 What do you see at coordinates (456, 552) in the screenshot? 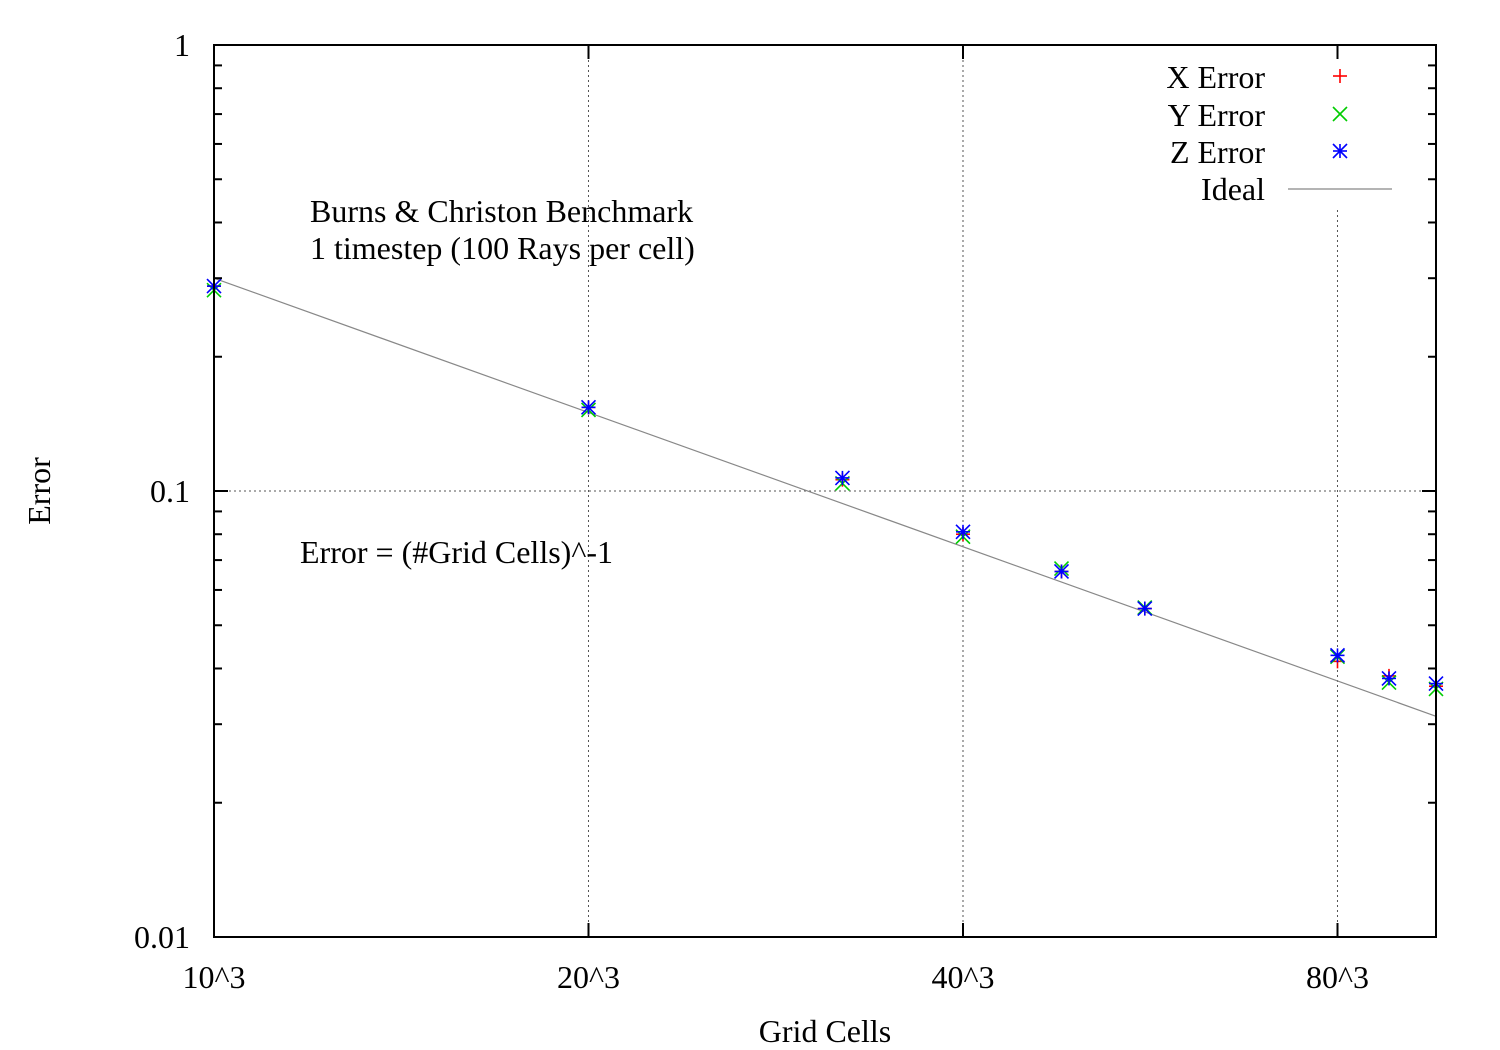
I see `formula-annotation: Error = (#Grid Cells)^-1` at bounding box center [456, 552].